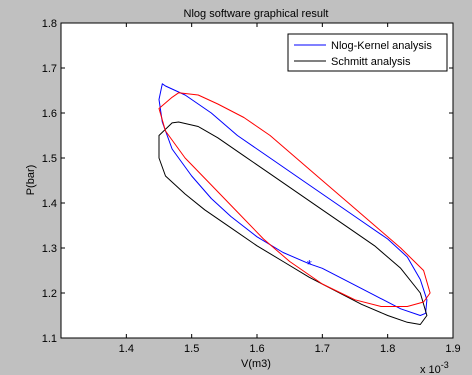 The height and width of the screenshot is (375, 472). I want to click on x-tick-label: 1.8, so click(387, 349).